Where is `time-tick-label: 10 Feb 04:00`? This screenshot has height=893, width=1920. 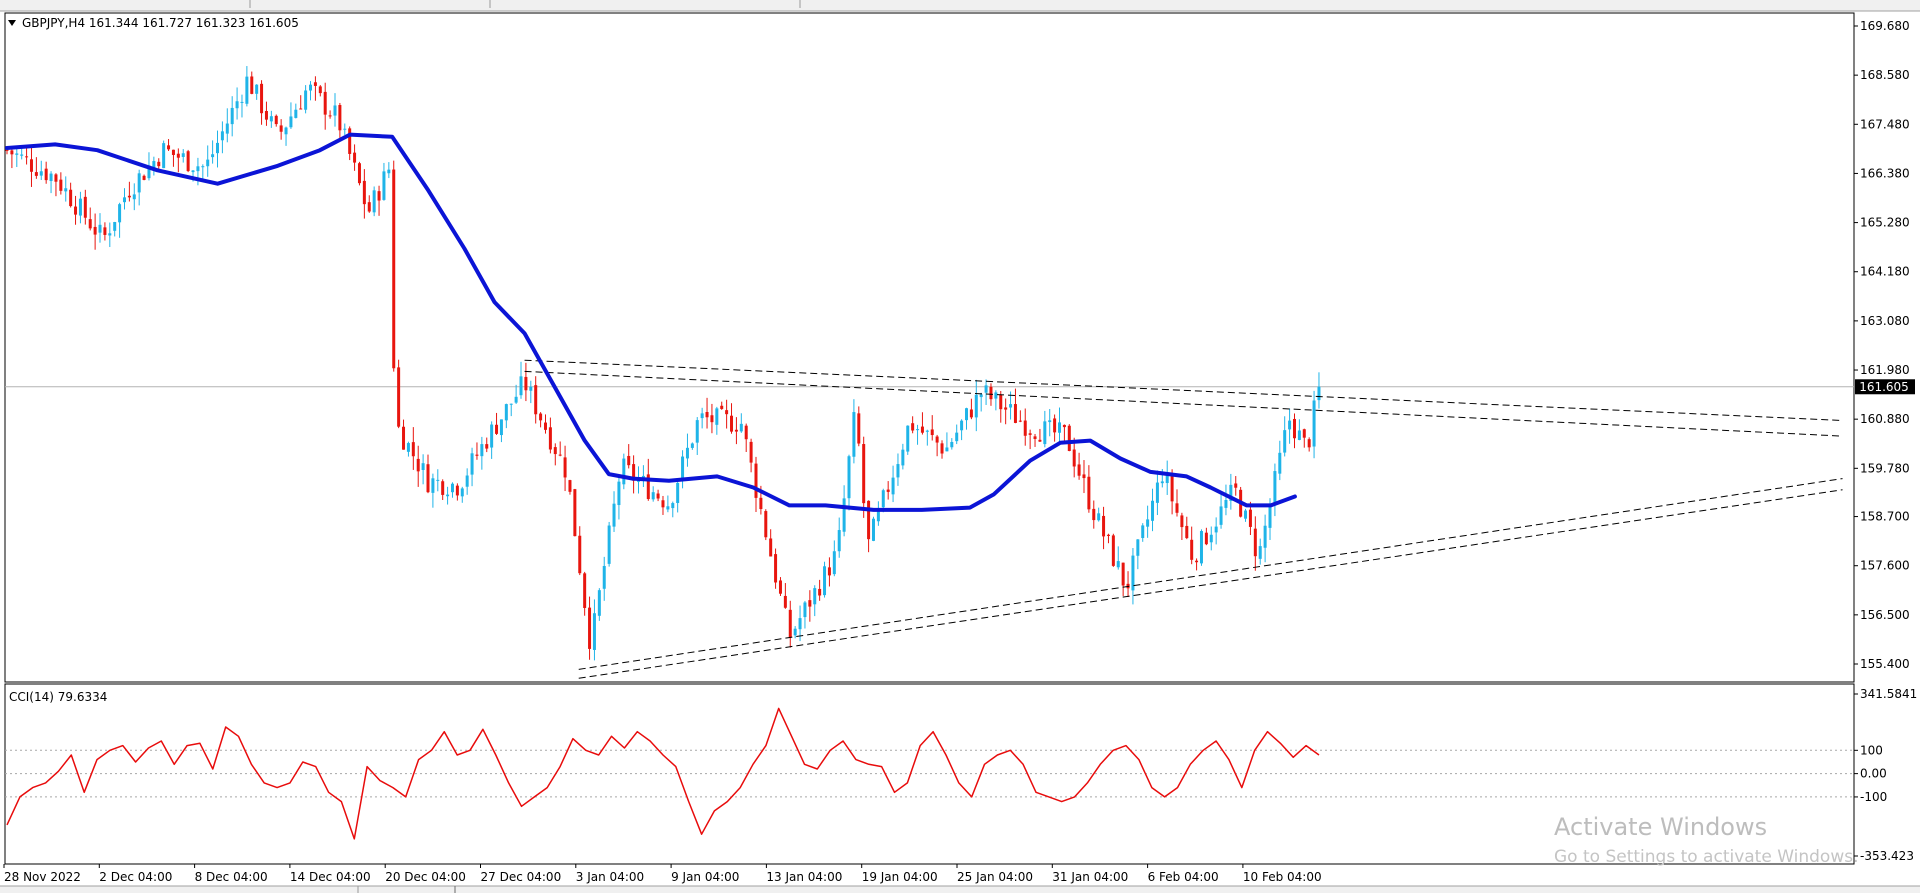
time-tick-label: 10 Feb 04:00 is located at coordinates (1282, 877).